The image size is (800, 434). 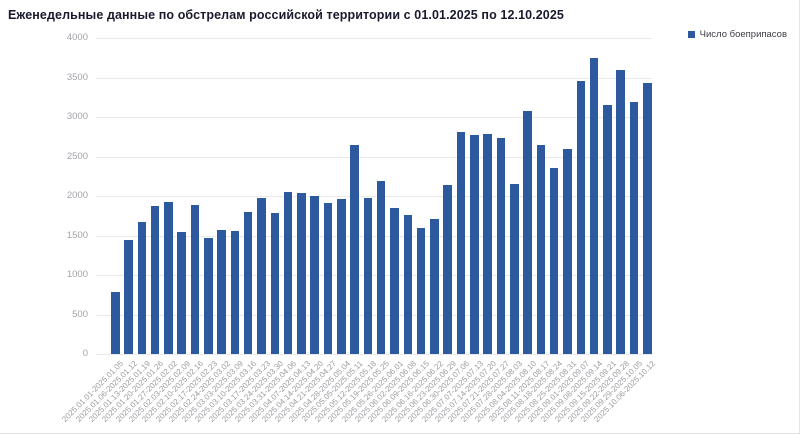 I want to click on y-axis-tick-label: 3000, so click(x=77, y=116).